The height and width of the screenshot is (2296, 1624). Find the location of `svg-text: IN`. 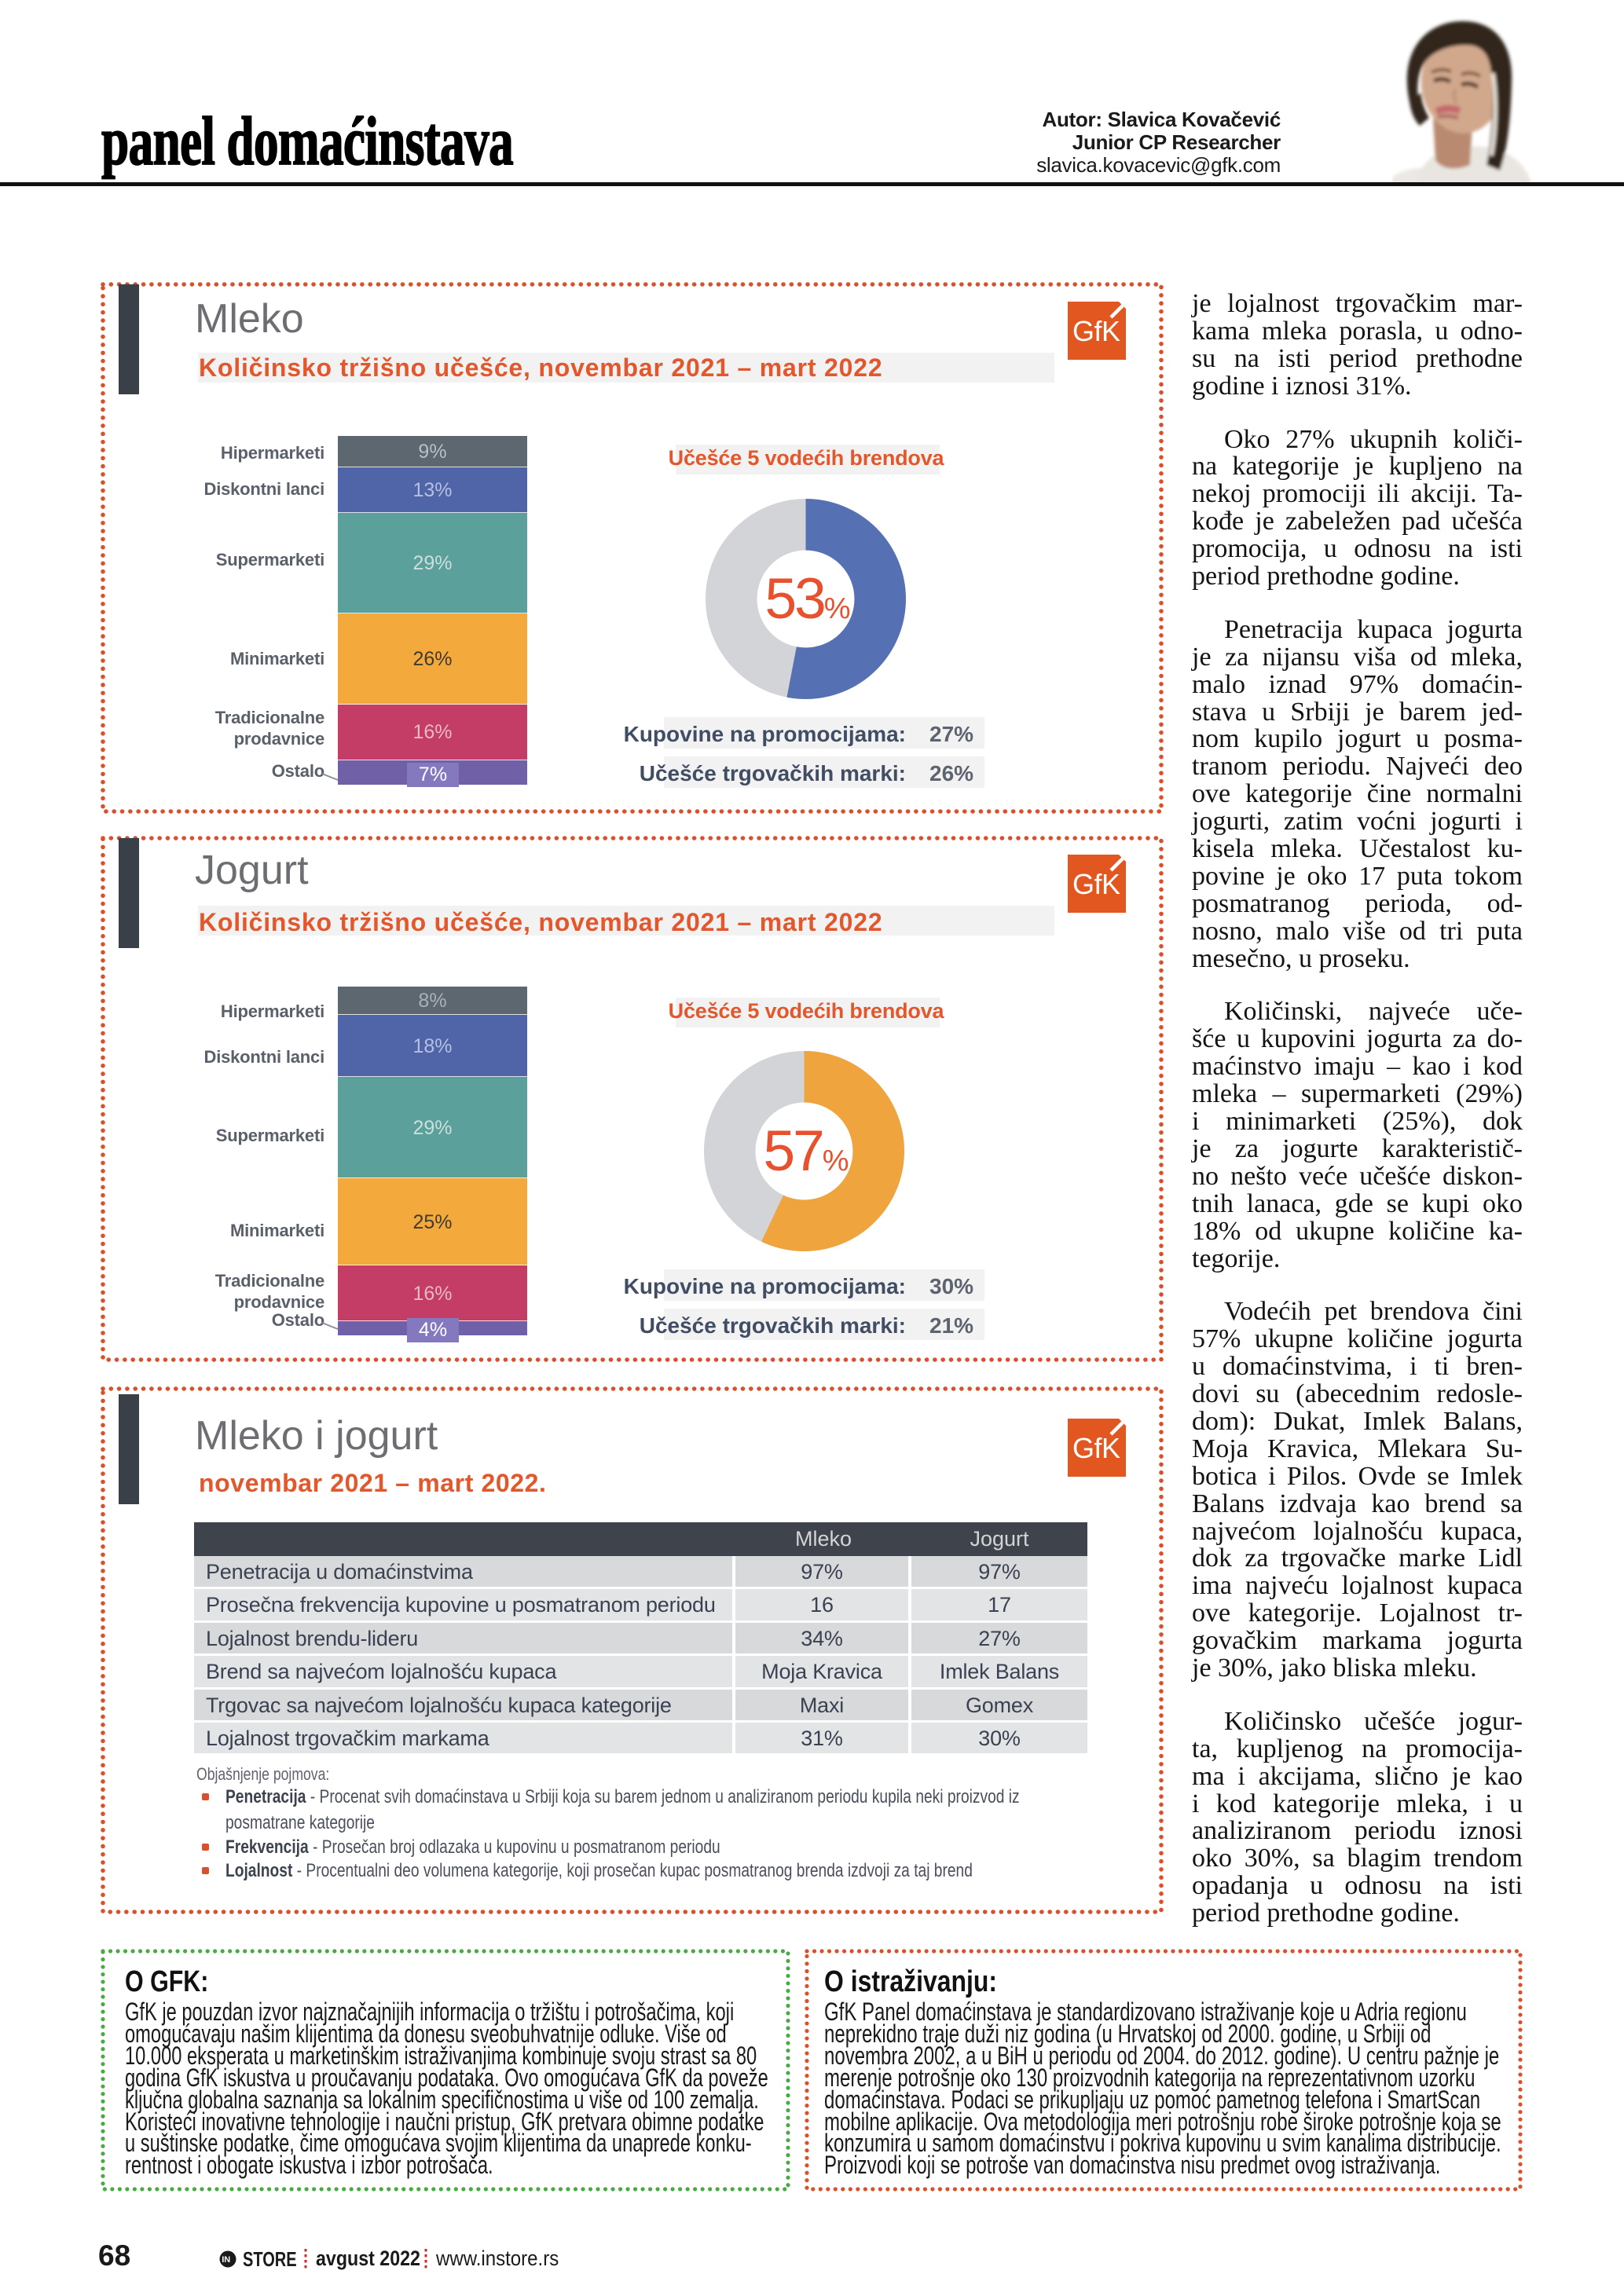

svg-text: IN is located at coordinates (226, 2260).